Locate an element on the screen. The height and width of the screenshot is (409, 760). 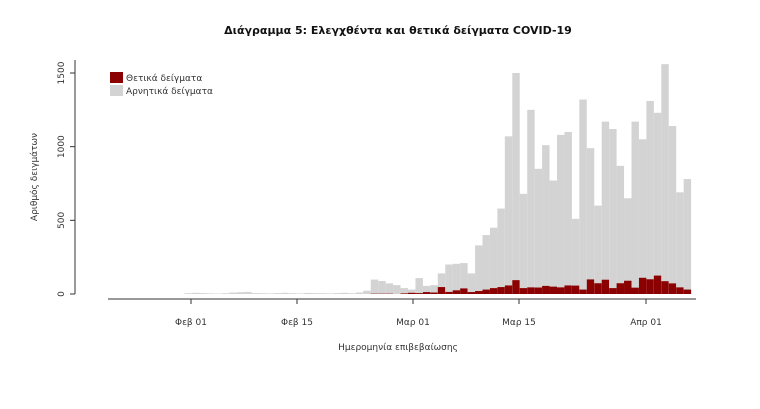
y-tick-label: 0 is located at coordinates (62, 294).